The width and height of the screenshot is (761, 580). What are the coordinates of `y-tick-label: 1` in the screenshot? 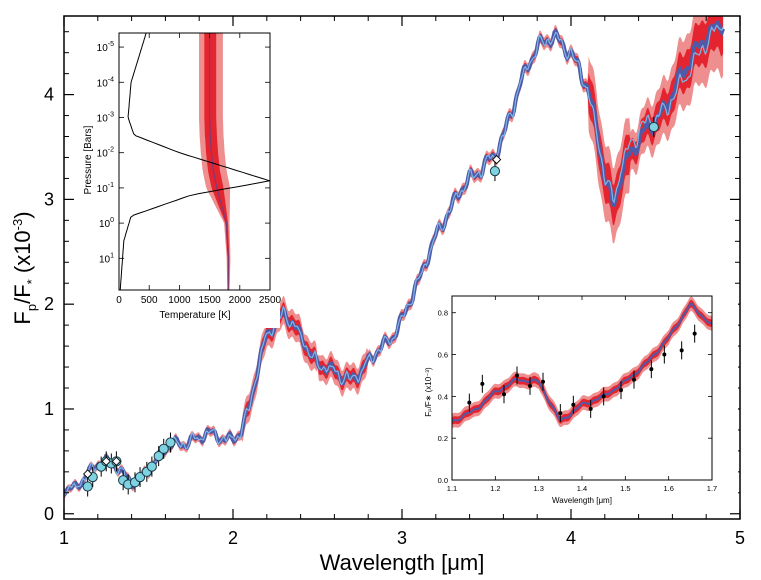 It's located at (49, 409).